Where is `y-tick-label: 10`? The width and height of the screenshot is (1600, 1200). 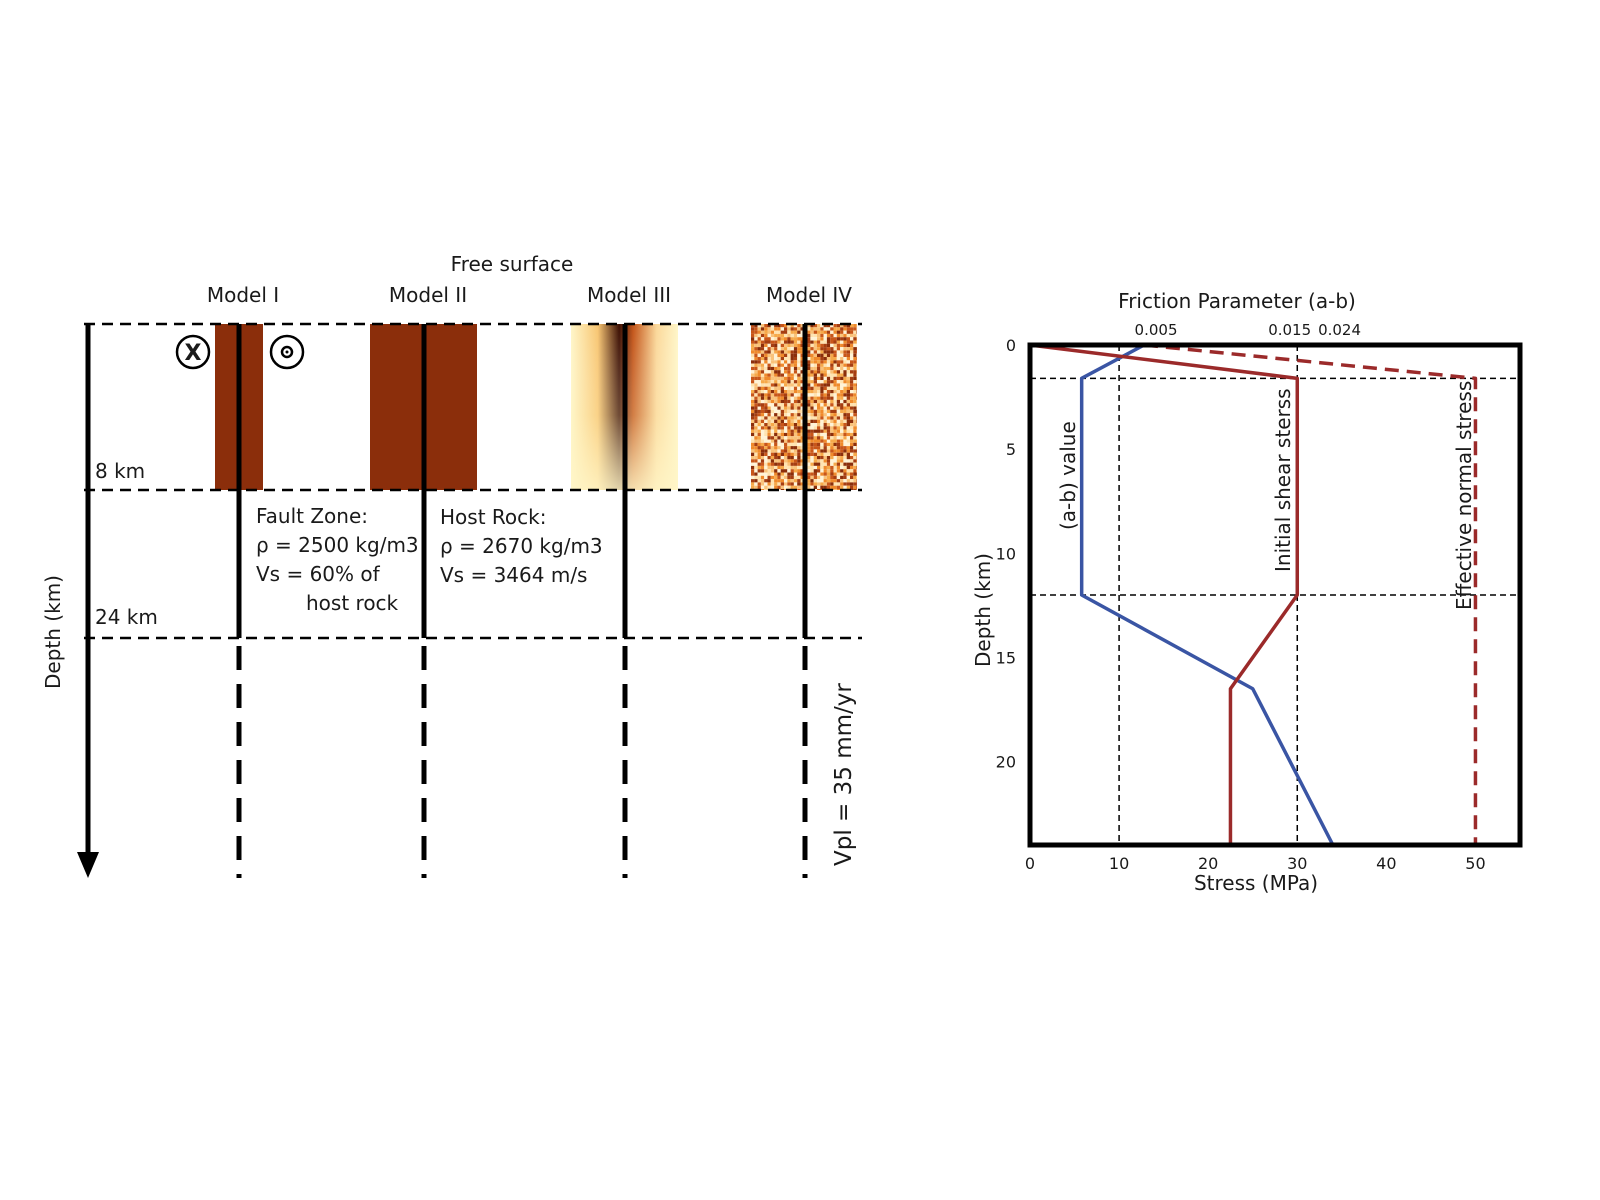 y-tick-label: 10 is located at coordinates (1006, 553).